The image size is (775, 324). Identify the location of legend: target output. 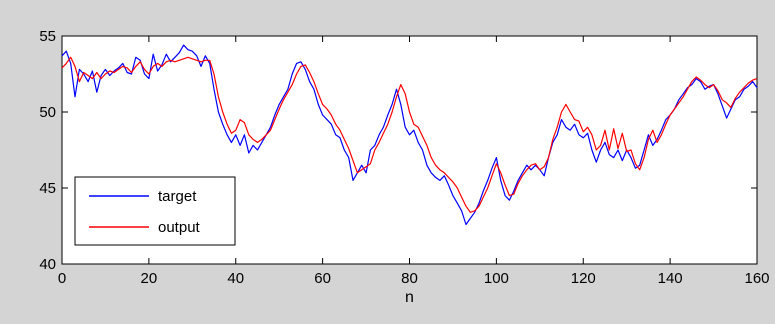
(155, 211).